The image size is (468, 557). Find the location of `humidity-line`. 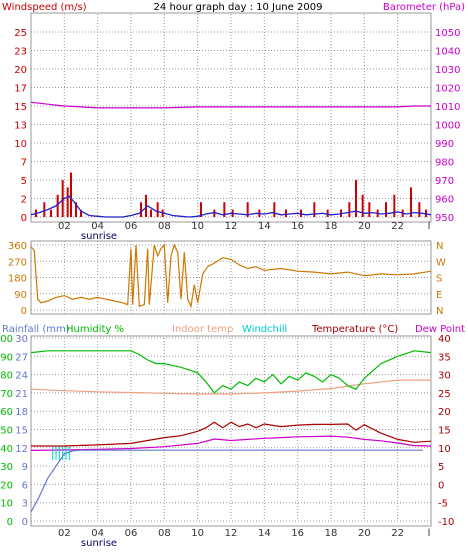

humidity-line is located at coordinates (231, 372).